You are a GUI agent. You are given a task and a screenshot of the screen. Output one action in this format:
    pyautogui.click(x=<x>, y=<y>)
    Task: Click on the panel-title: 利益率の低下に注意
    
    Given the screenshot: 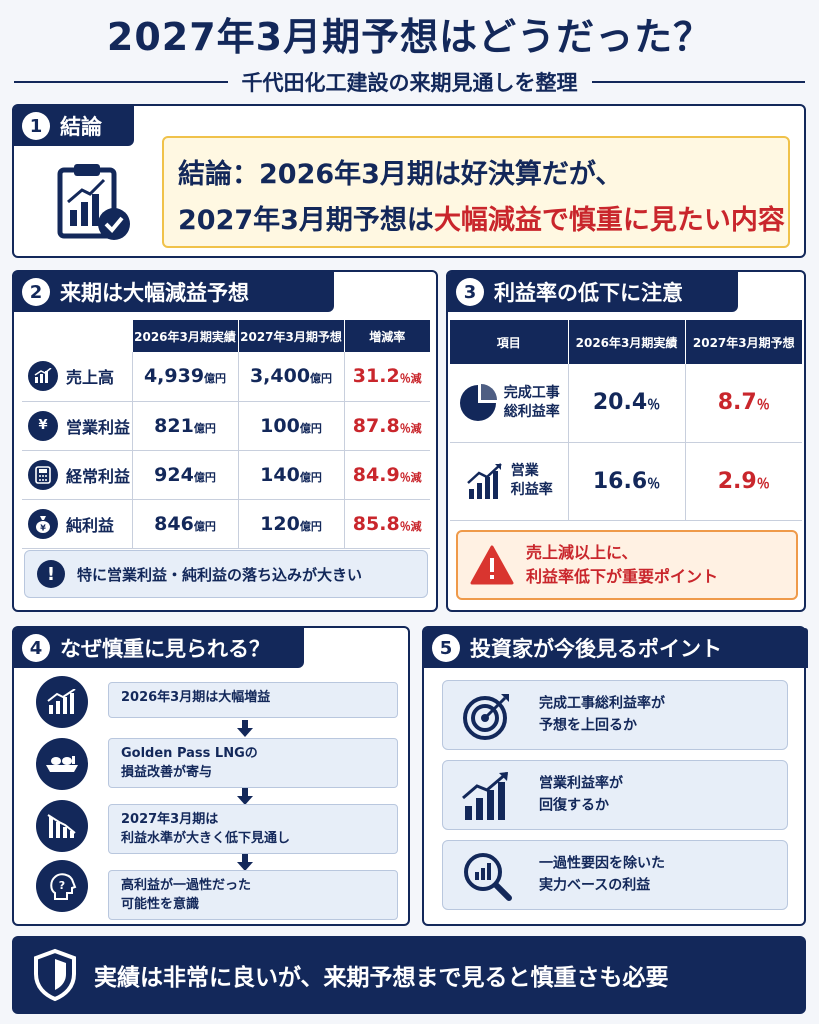 What is the action you would take?
    pyautogui.click(x=588, y=293)
    